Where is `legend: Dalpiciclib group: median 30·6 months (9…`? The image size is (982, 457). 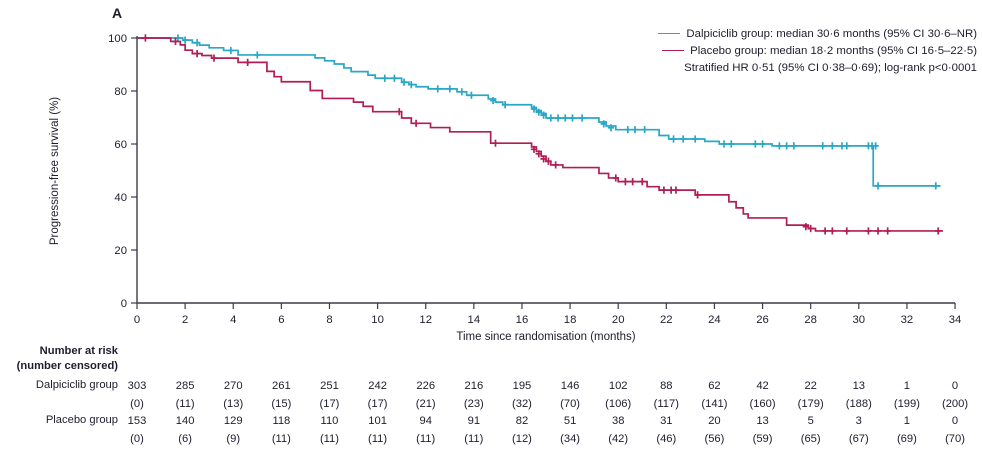 legend: Dalpiciclib group: median 30·6 months (9… is located at coordinates (817, 50).